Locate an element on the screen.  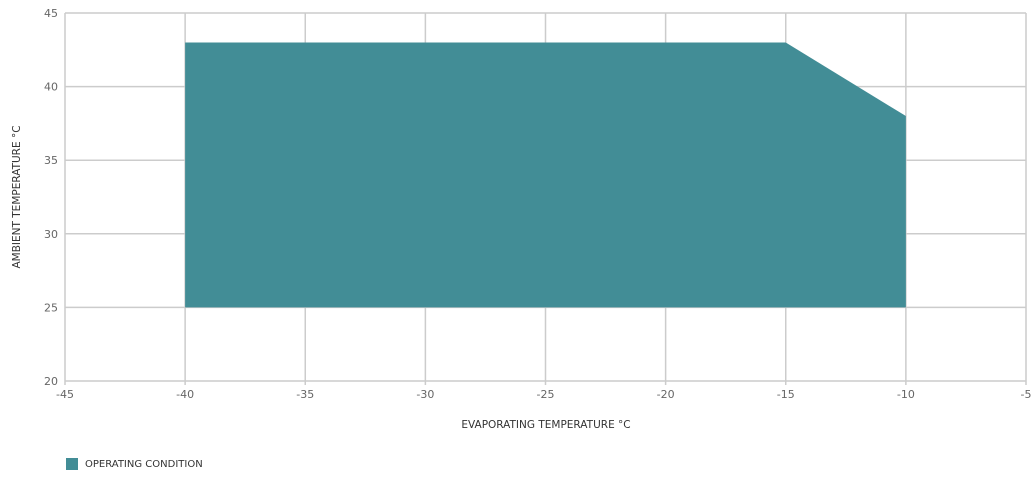
x-tick-label: -20 is located at coordinates (666, 394).